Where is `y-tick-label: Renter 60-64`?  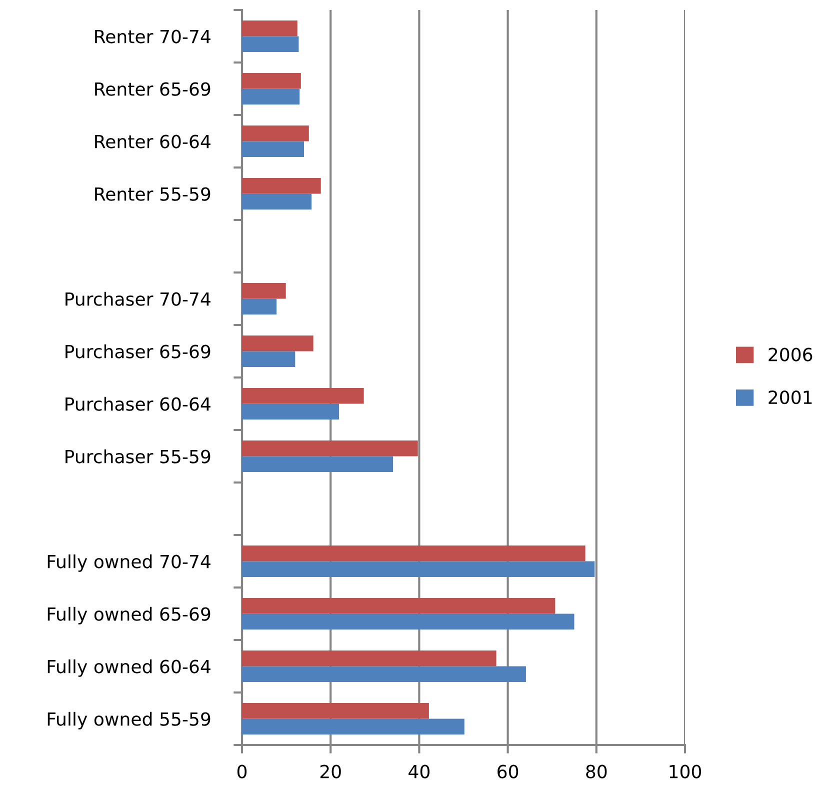
y-tick-label: Renter 60-64 is located at coordinates (152, 141).